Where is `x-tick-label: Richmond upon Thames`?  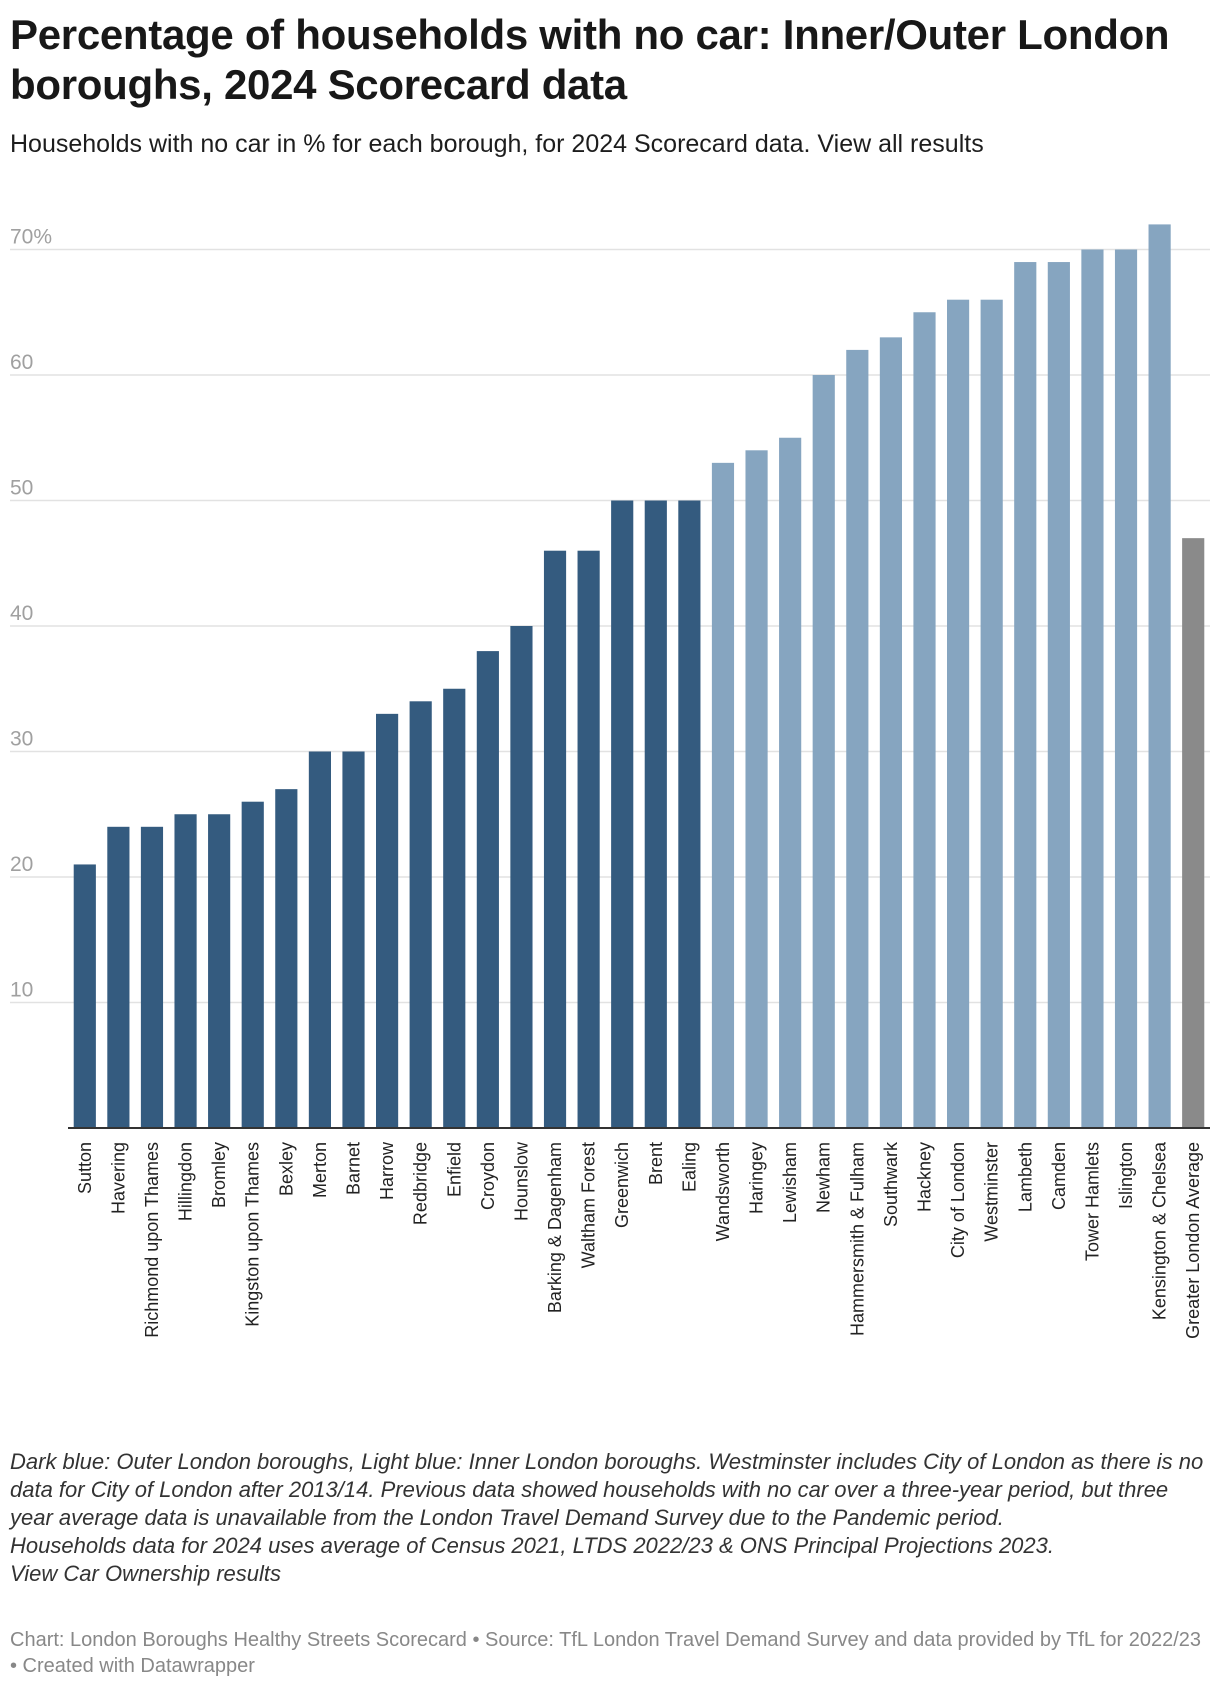 x-tick-label: Richmond upon Thames is located at coordinates (152, 1240).